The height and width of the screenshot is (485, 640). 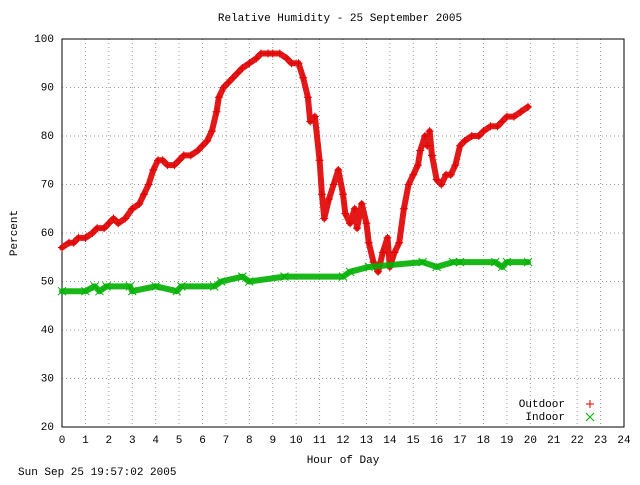 I want to click on y-tick-label: 60, so click(x=47, y=234).